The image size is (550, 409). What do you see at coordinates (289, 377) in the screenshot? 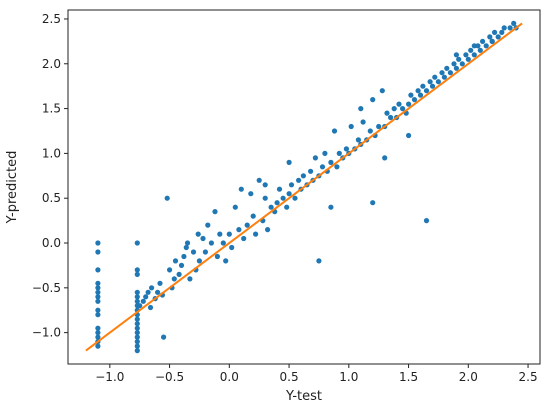
I see `x-tick-label: 0.5` at bounding box center [289, 377].